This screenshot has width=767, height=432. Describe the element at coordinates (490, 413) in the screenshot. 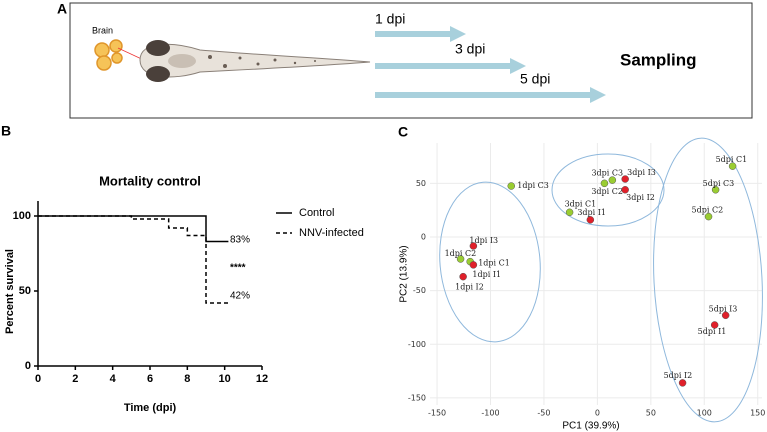

I see `x-tick-label: -100` at that location.